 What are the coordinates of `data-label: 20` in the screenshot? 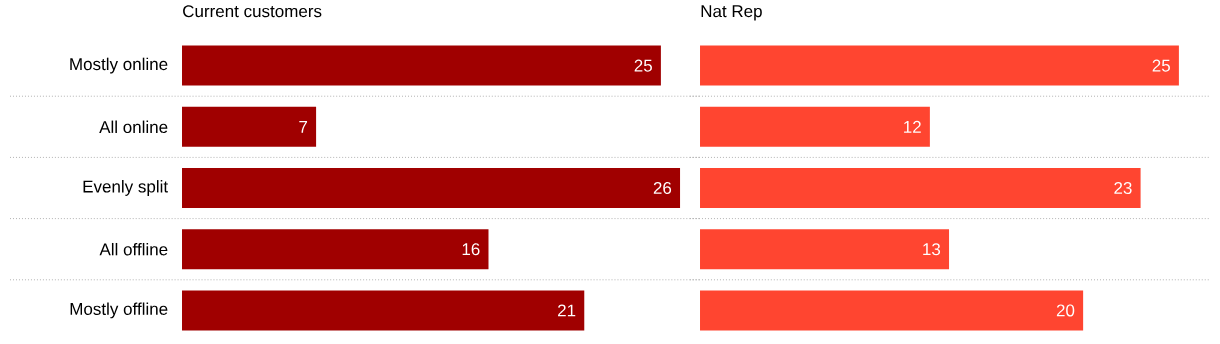 It's located at (1065, 310).